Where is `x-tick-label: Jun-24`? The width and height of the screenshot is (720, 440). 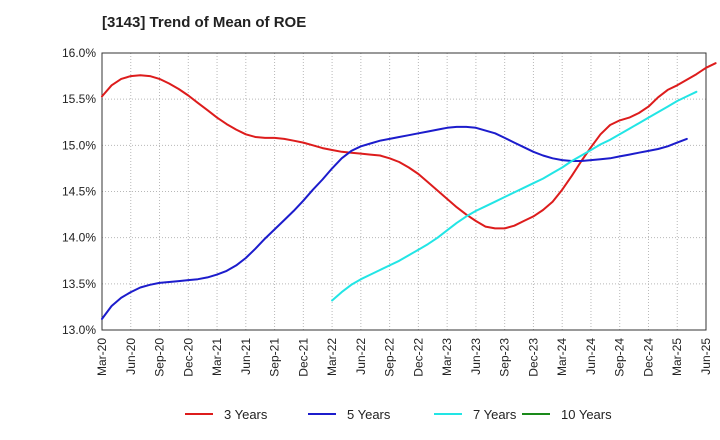 x-tick-label: Jun-24 is located at coordinates (591, 356).